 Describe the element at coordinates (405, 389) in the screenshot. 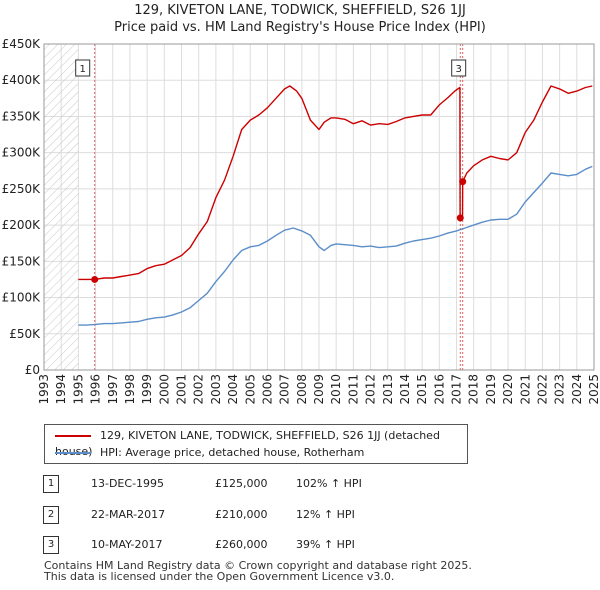

I see `x-tick-label: 2014` at that location.